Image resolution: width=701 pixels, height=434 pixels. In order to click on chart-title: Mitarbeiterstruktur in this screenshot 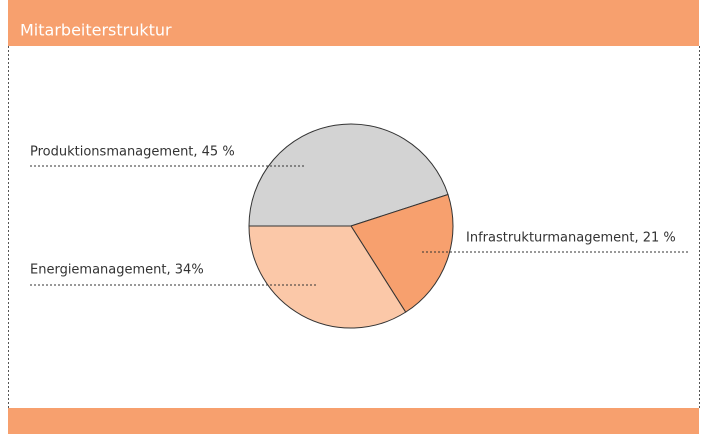, I will do `click(96, 30)`.